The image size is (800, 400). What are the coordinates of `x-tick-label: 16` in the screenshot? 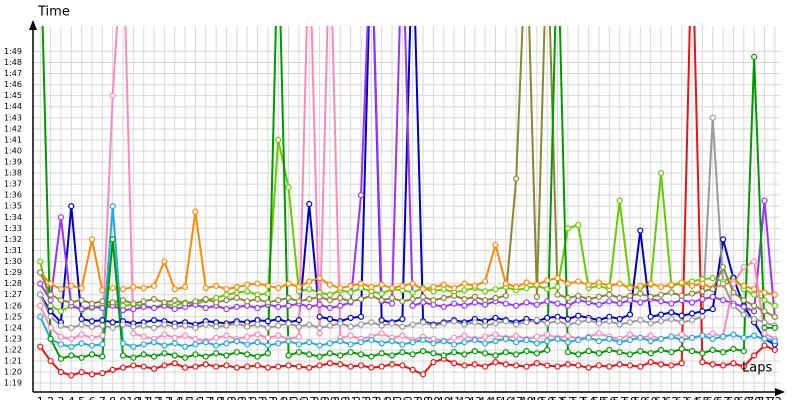 It's located at (195, 397).